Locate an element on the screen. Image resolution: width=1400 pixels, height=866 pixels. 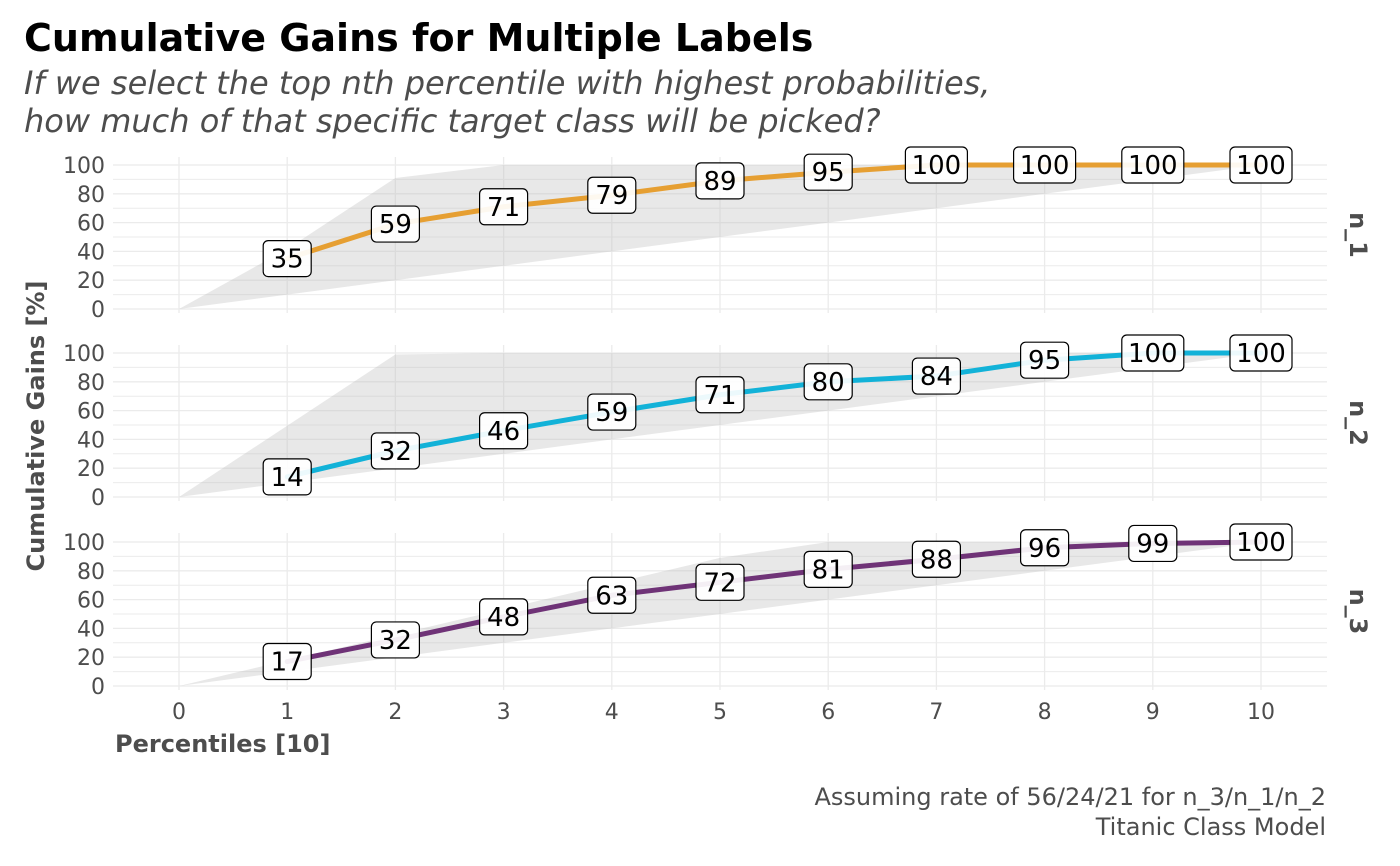
data-label: 46 is located at coordinates (503, 432).